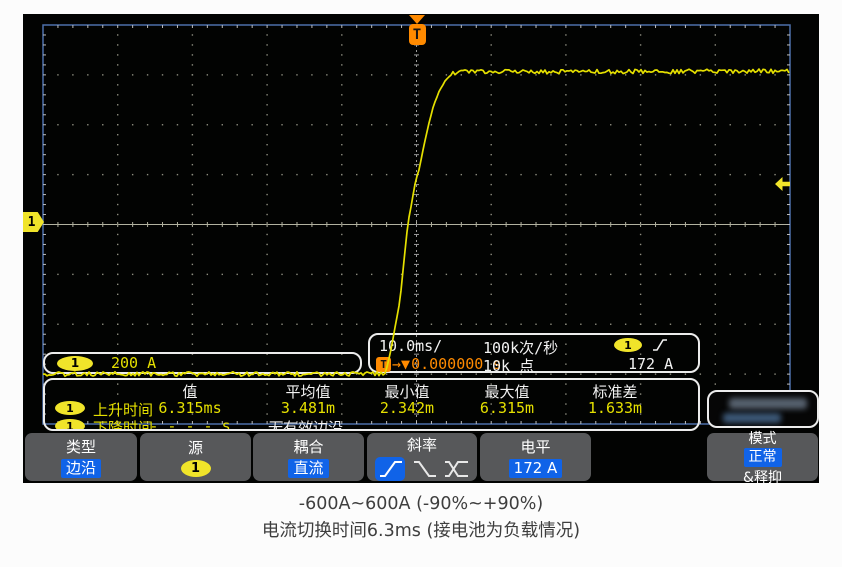 The width and height of the screenshot is (842, 567). I want to click on meas-row2-no-edge-text: 无有效边沿, so click(306, 425).